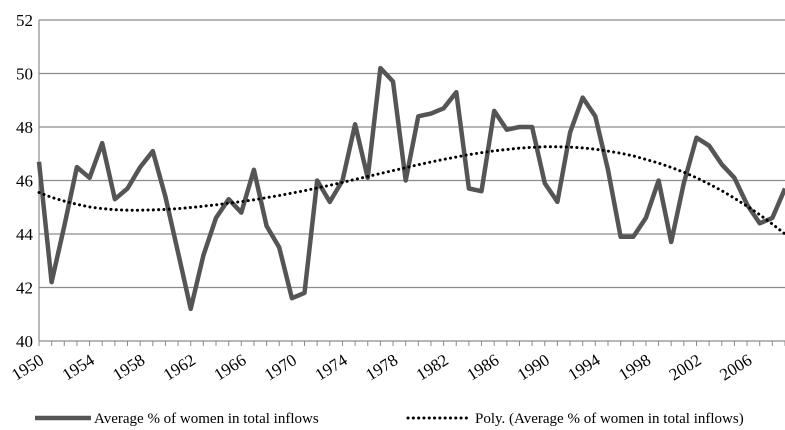 The height and width of the screenshot is (430, 785). Describe the element at coordinates (634, 367) in the screenshot. I see `x-tick-label: 1998` at that location.